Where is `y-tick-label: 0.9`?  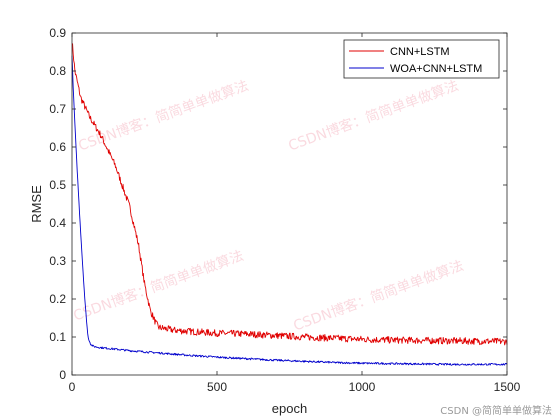
y-tick-label: 0.9 is located at coordinates (57, 33).